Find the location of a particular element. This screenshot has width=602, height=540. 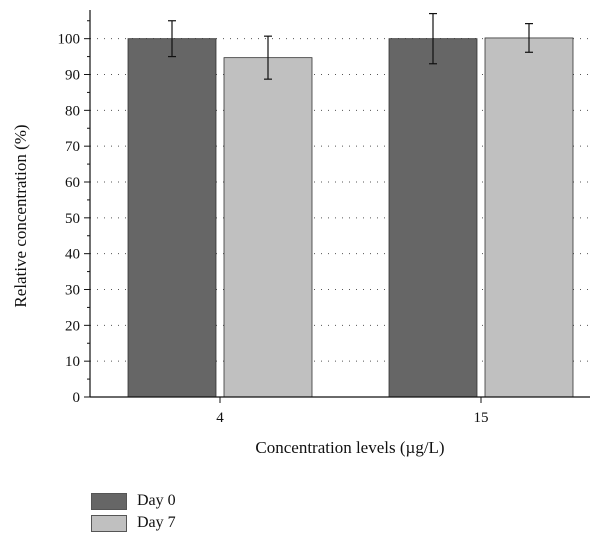

x-tick-label: 15 is located at coordinates (481, 418).